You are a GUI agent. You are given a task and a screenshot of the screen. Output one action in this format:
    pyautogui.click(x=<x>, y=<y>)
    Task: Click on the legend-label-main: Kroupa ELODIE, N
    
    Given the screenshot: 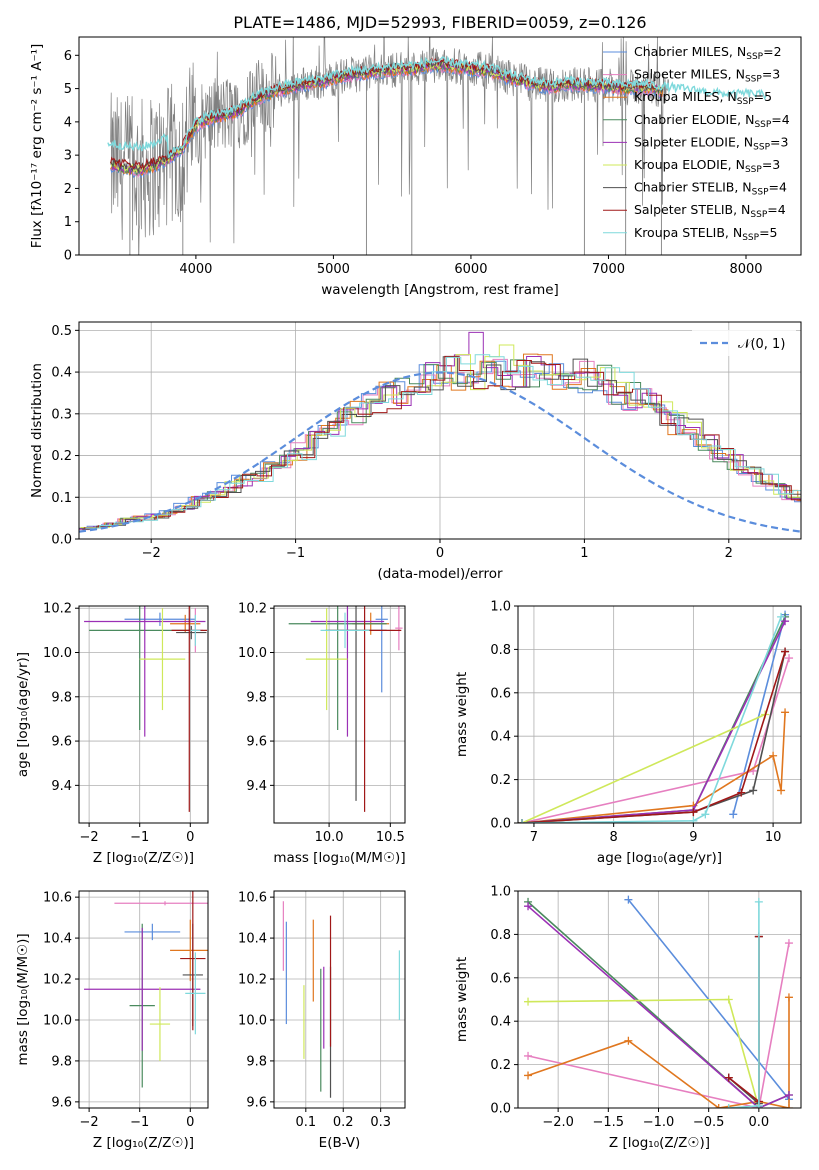 What is the action you would take?
    pyautogui.click(x=689, y=164)
    